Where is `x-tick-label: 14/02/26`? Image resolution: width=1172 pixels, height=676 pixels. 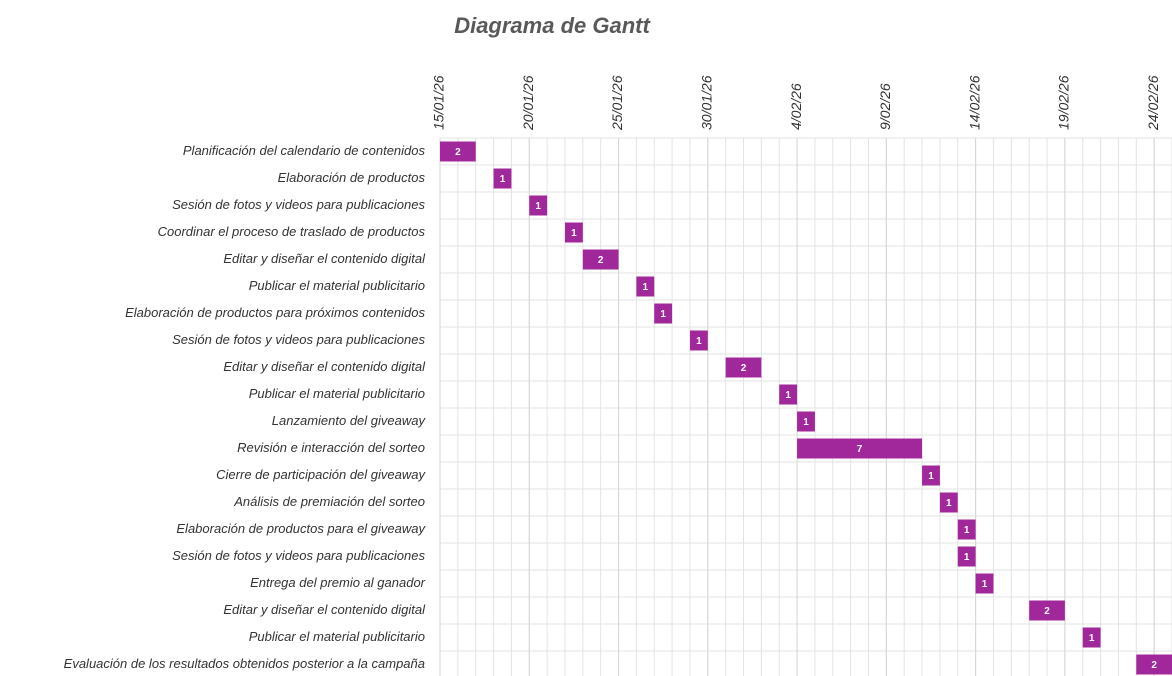 x-tick-label: 14/02/26 is located at coordinates (974, 102).